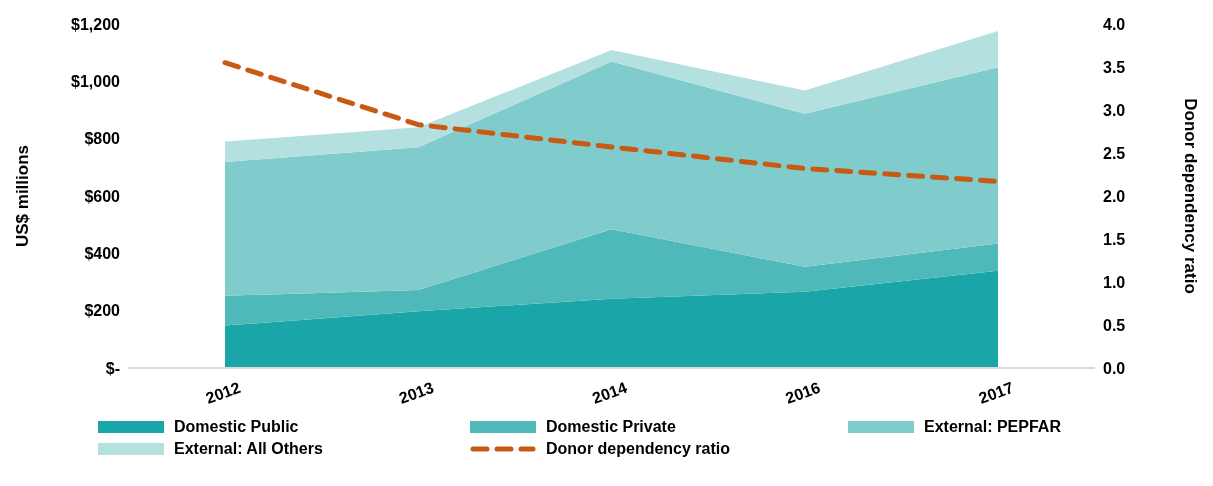 The image size is (1213, 486). I want to click on legend-label: Donor dependency ratio, so click(638, 449).